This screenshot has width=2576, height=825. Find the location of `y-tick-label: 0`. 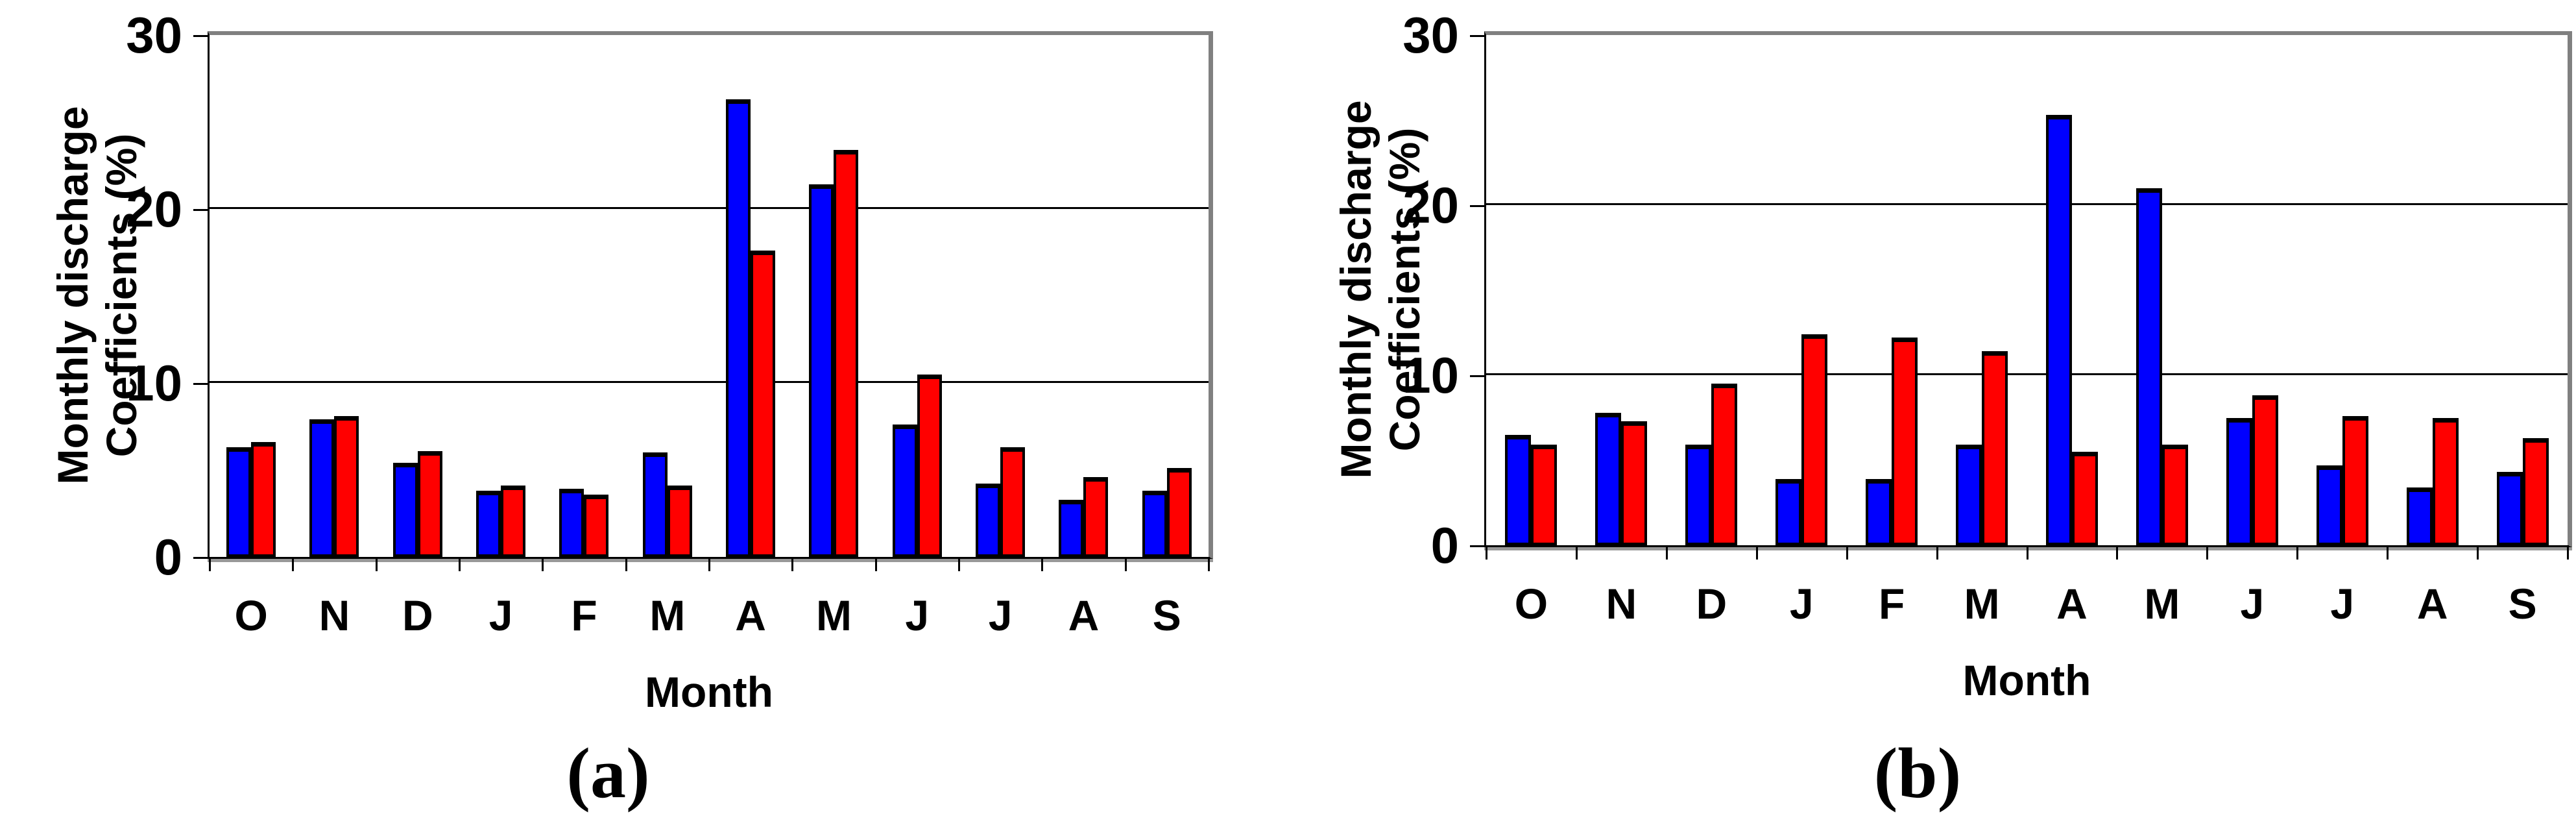

y-tick-label: 0 is located at coordinates (168, 556).